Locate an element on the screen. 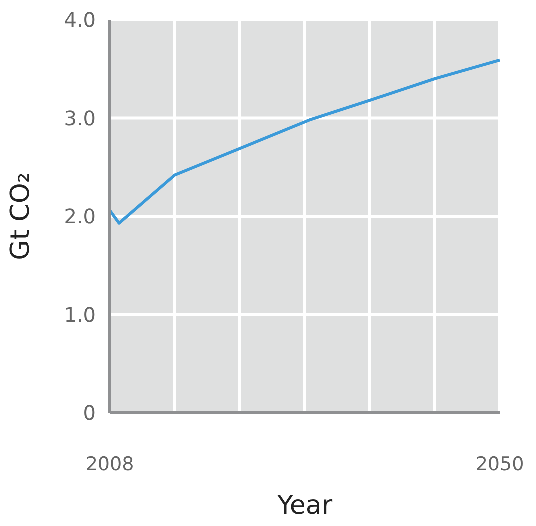  y-tick-label: 2.0 is located at coordinates (80, 216).